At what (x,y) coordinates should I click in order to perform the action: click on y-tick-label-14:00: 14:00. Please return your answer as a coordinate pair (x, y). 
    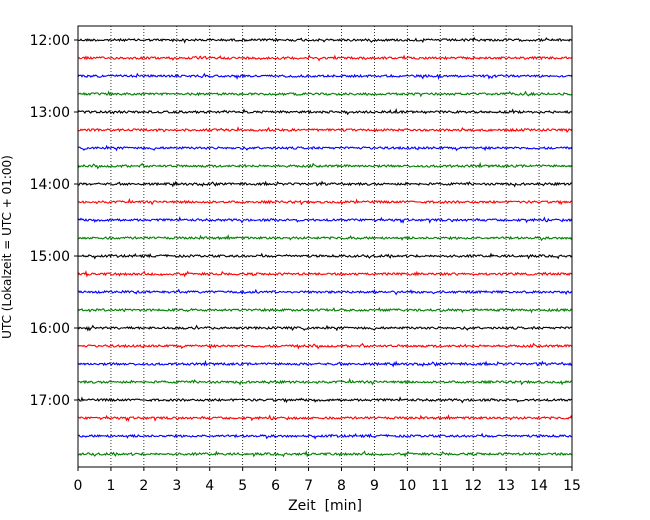
    Looking at the image, I should click on (50, 185).